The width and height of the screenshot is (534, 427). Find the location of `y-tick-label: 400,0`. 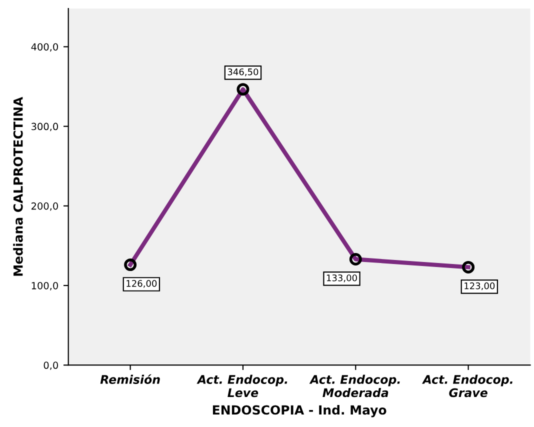

y-tick-label: 400,0 is located at coordinates (44, 47).